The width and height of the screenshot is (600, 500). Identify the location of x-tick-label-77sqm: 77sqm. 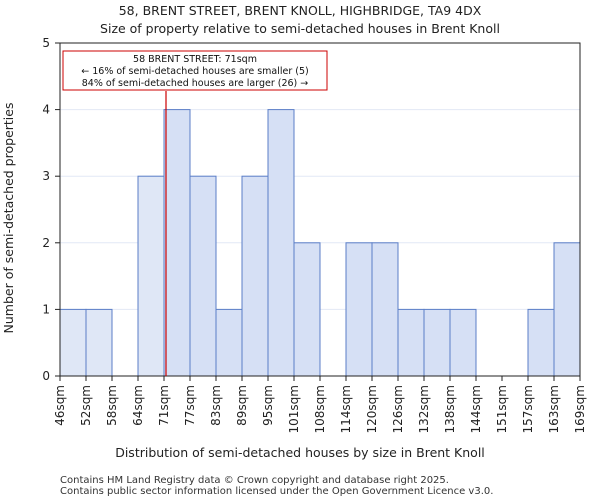
(190, 405).